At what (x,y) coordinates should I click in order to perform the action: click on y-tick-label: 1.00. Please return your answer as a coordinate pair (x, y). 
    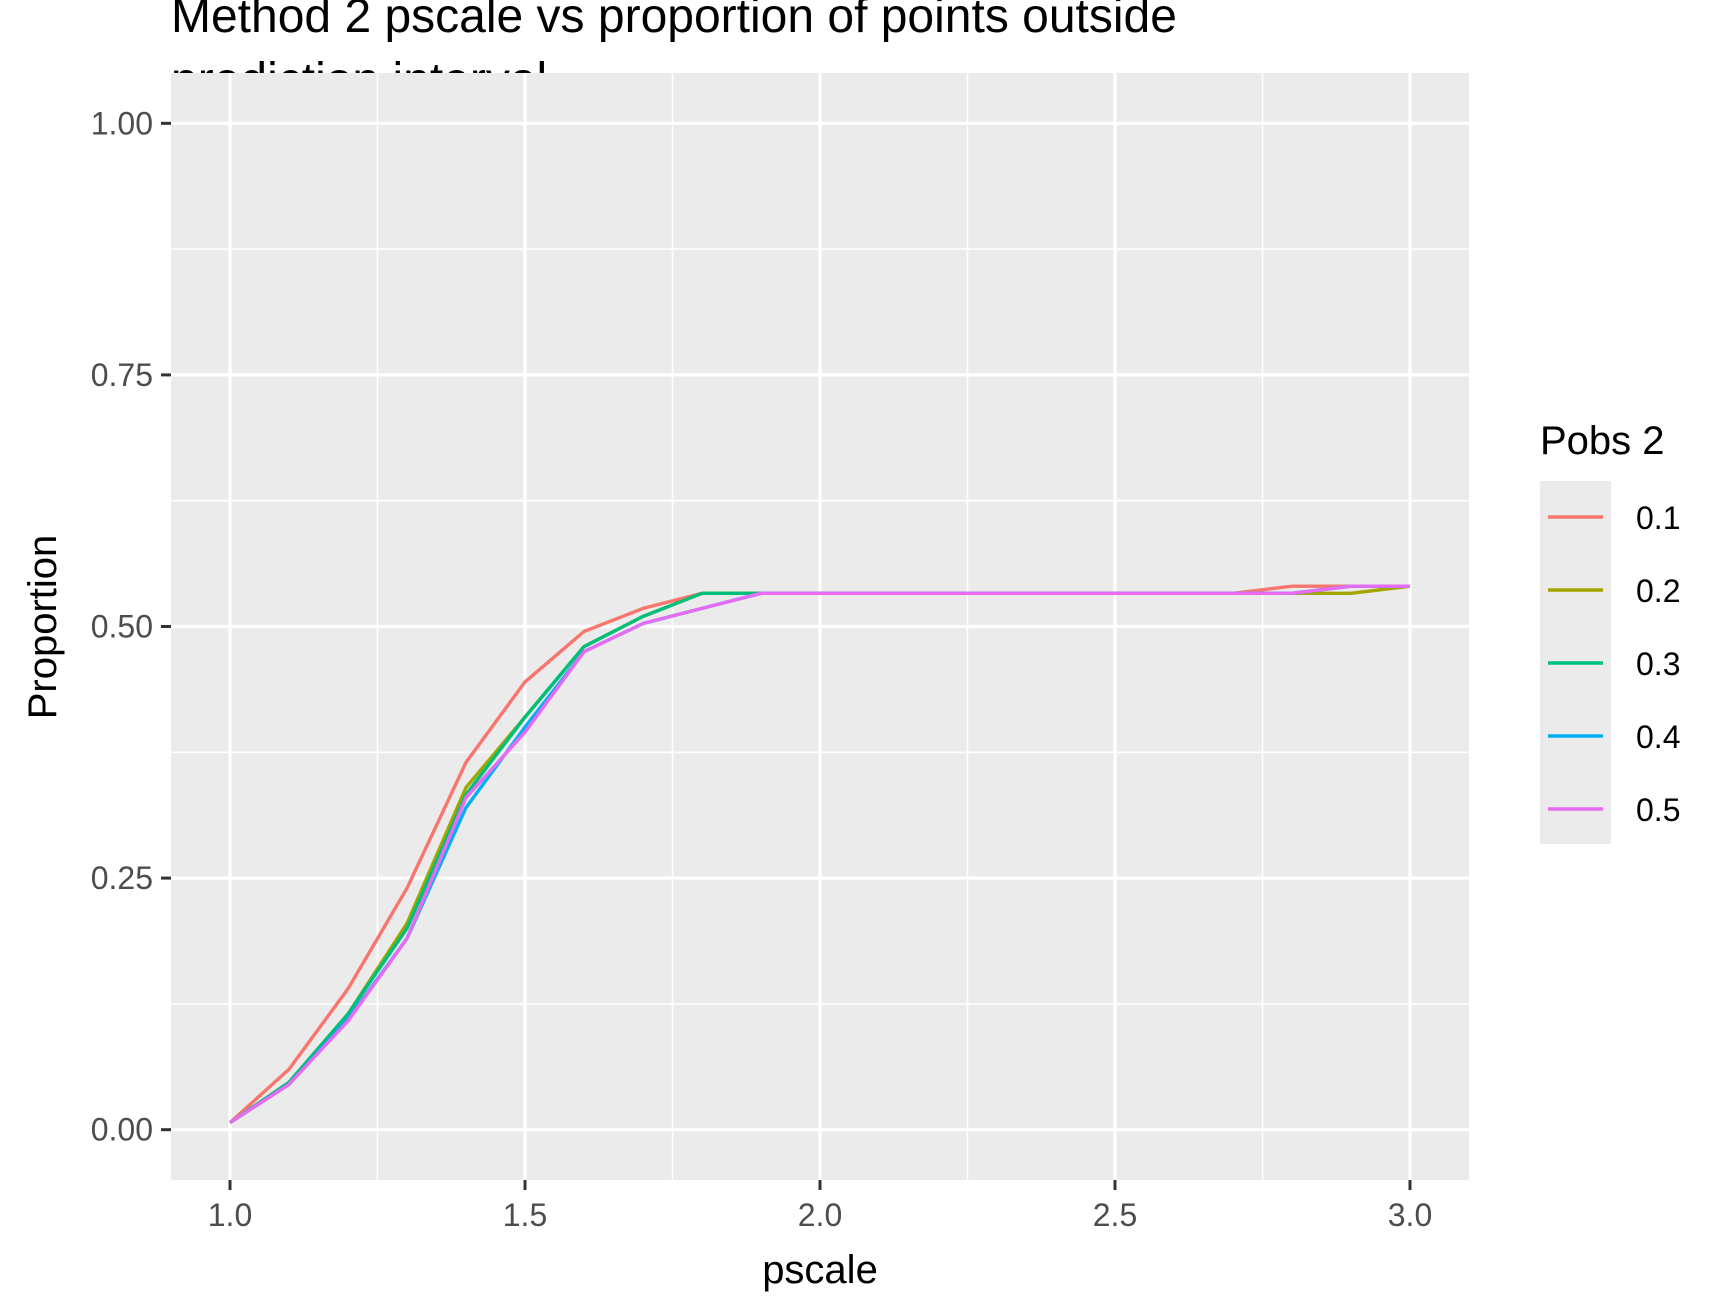
    Looking at the image, I should click on (122, 123).